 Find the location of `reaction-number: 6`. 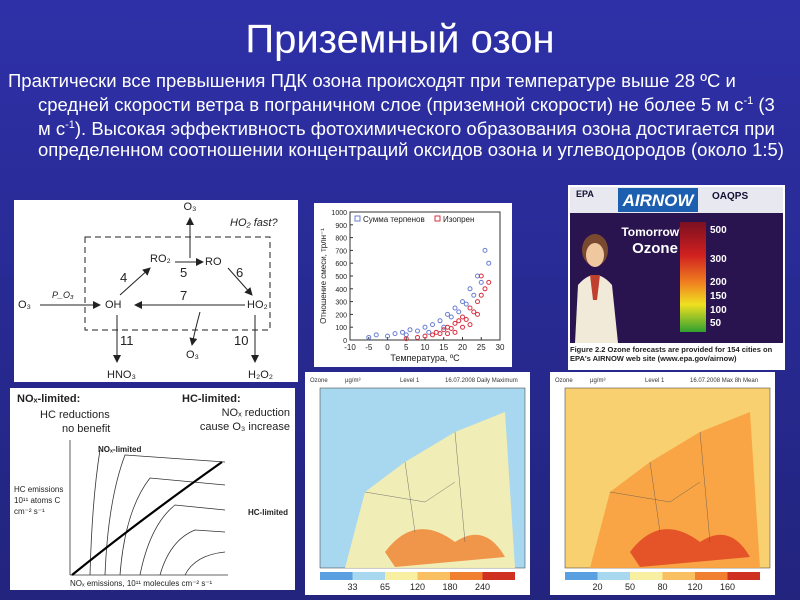

reaction-number: 6 is located at coordinates (239, 272).